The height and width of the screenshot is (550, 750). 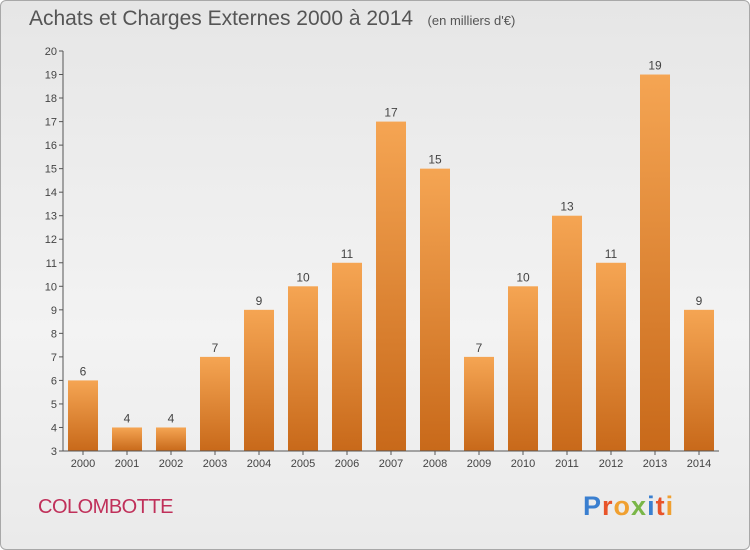 I want to click on x-tick-label: 2006, so click(x=347, y=464).